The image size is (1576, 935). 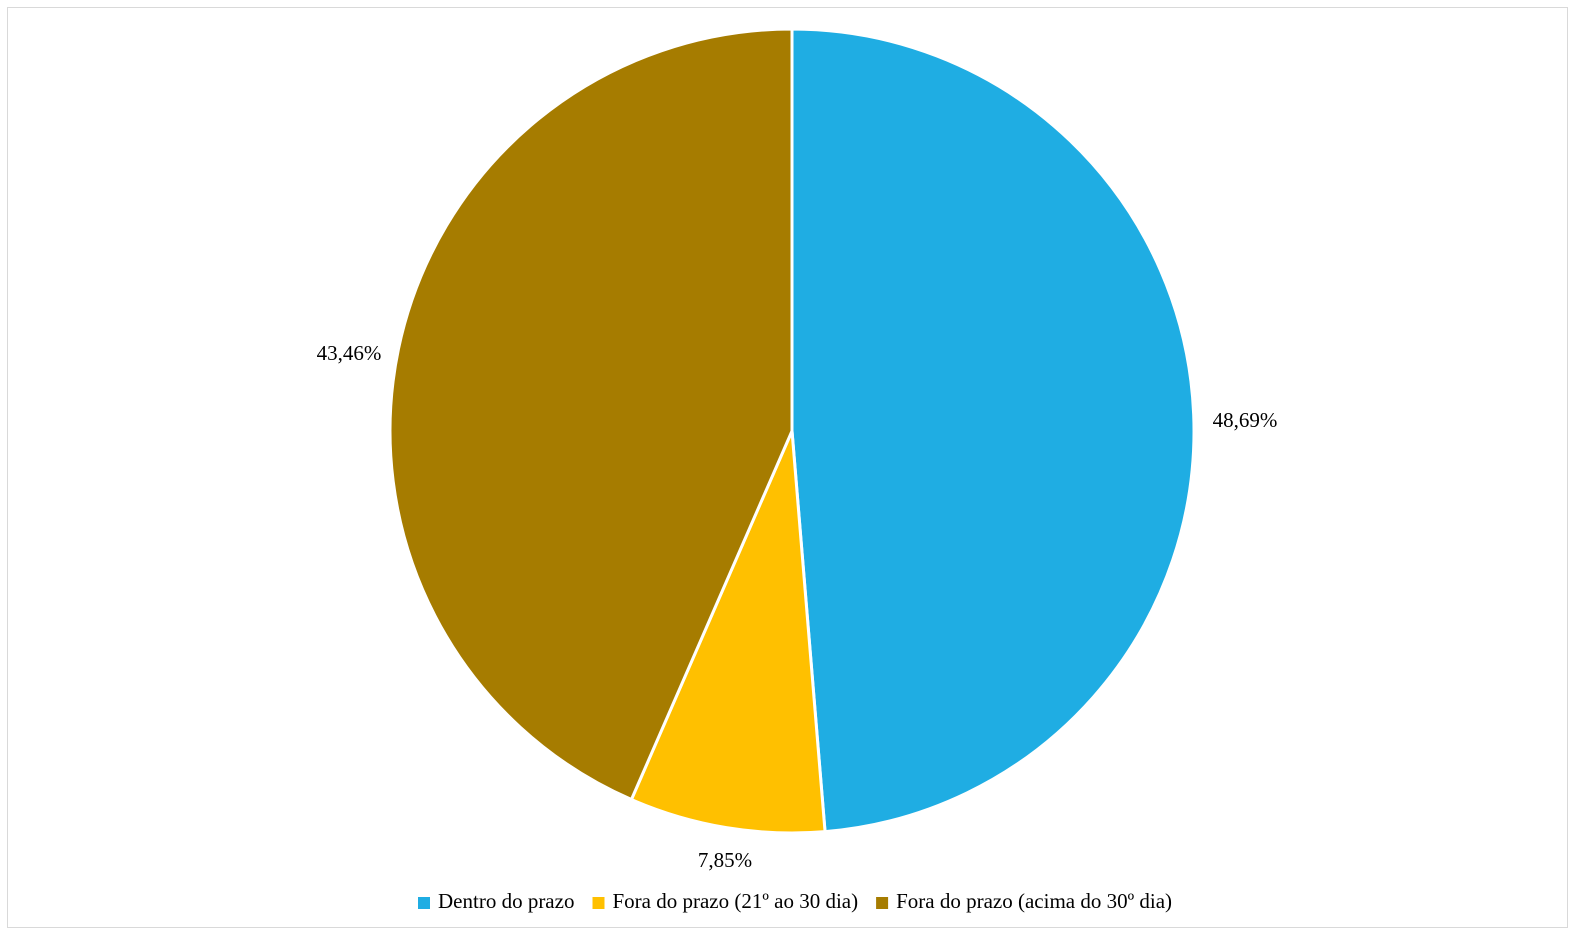 What do you see at coordinates (1245, 420) in the screenshot?
I see `data-label-1: 48,69%` at bounding box center [1245, 420].